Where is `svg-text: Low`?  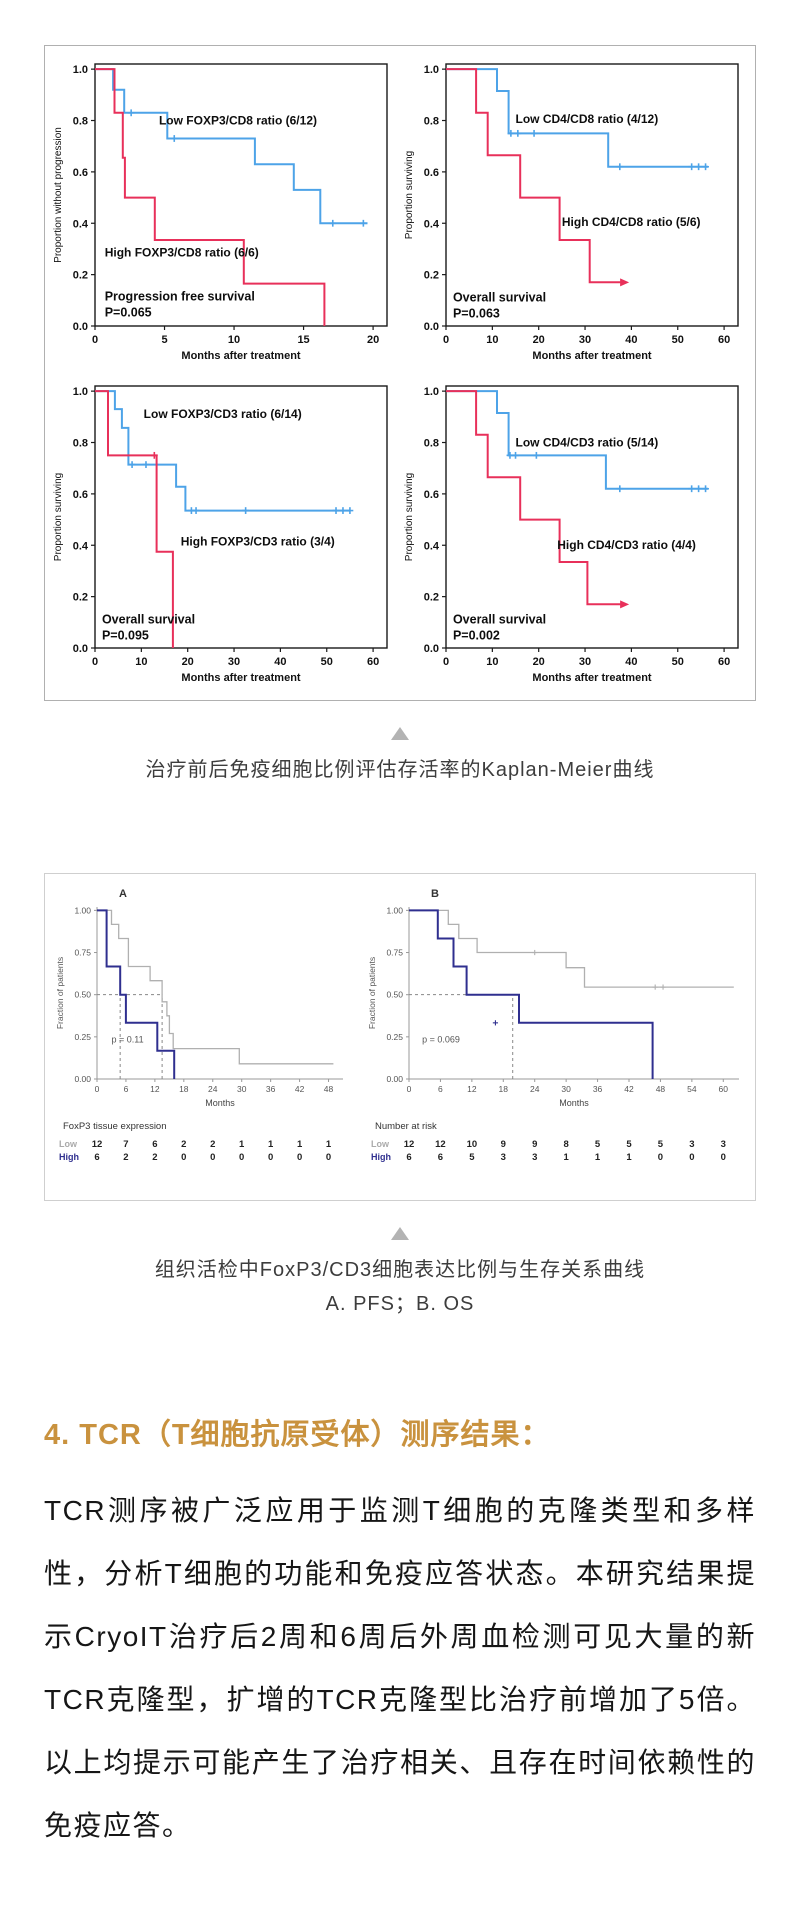 svg-text: Low is located at coordinates (68, 1144).